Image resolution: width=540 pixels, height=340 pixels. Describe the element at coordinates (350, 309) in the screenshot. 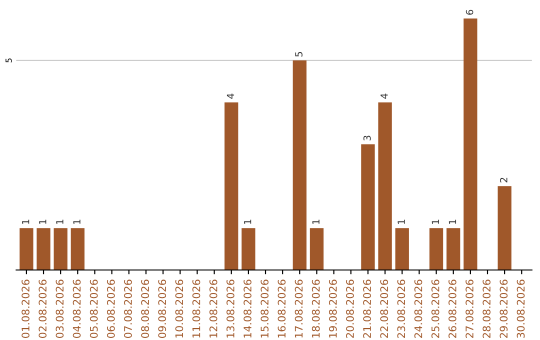

I see `x-tick-label: 20.08.2026` at that location.